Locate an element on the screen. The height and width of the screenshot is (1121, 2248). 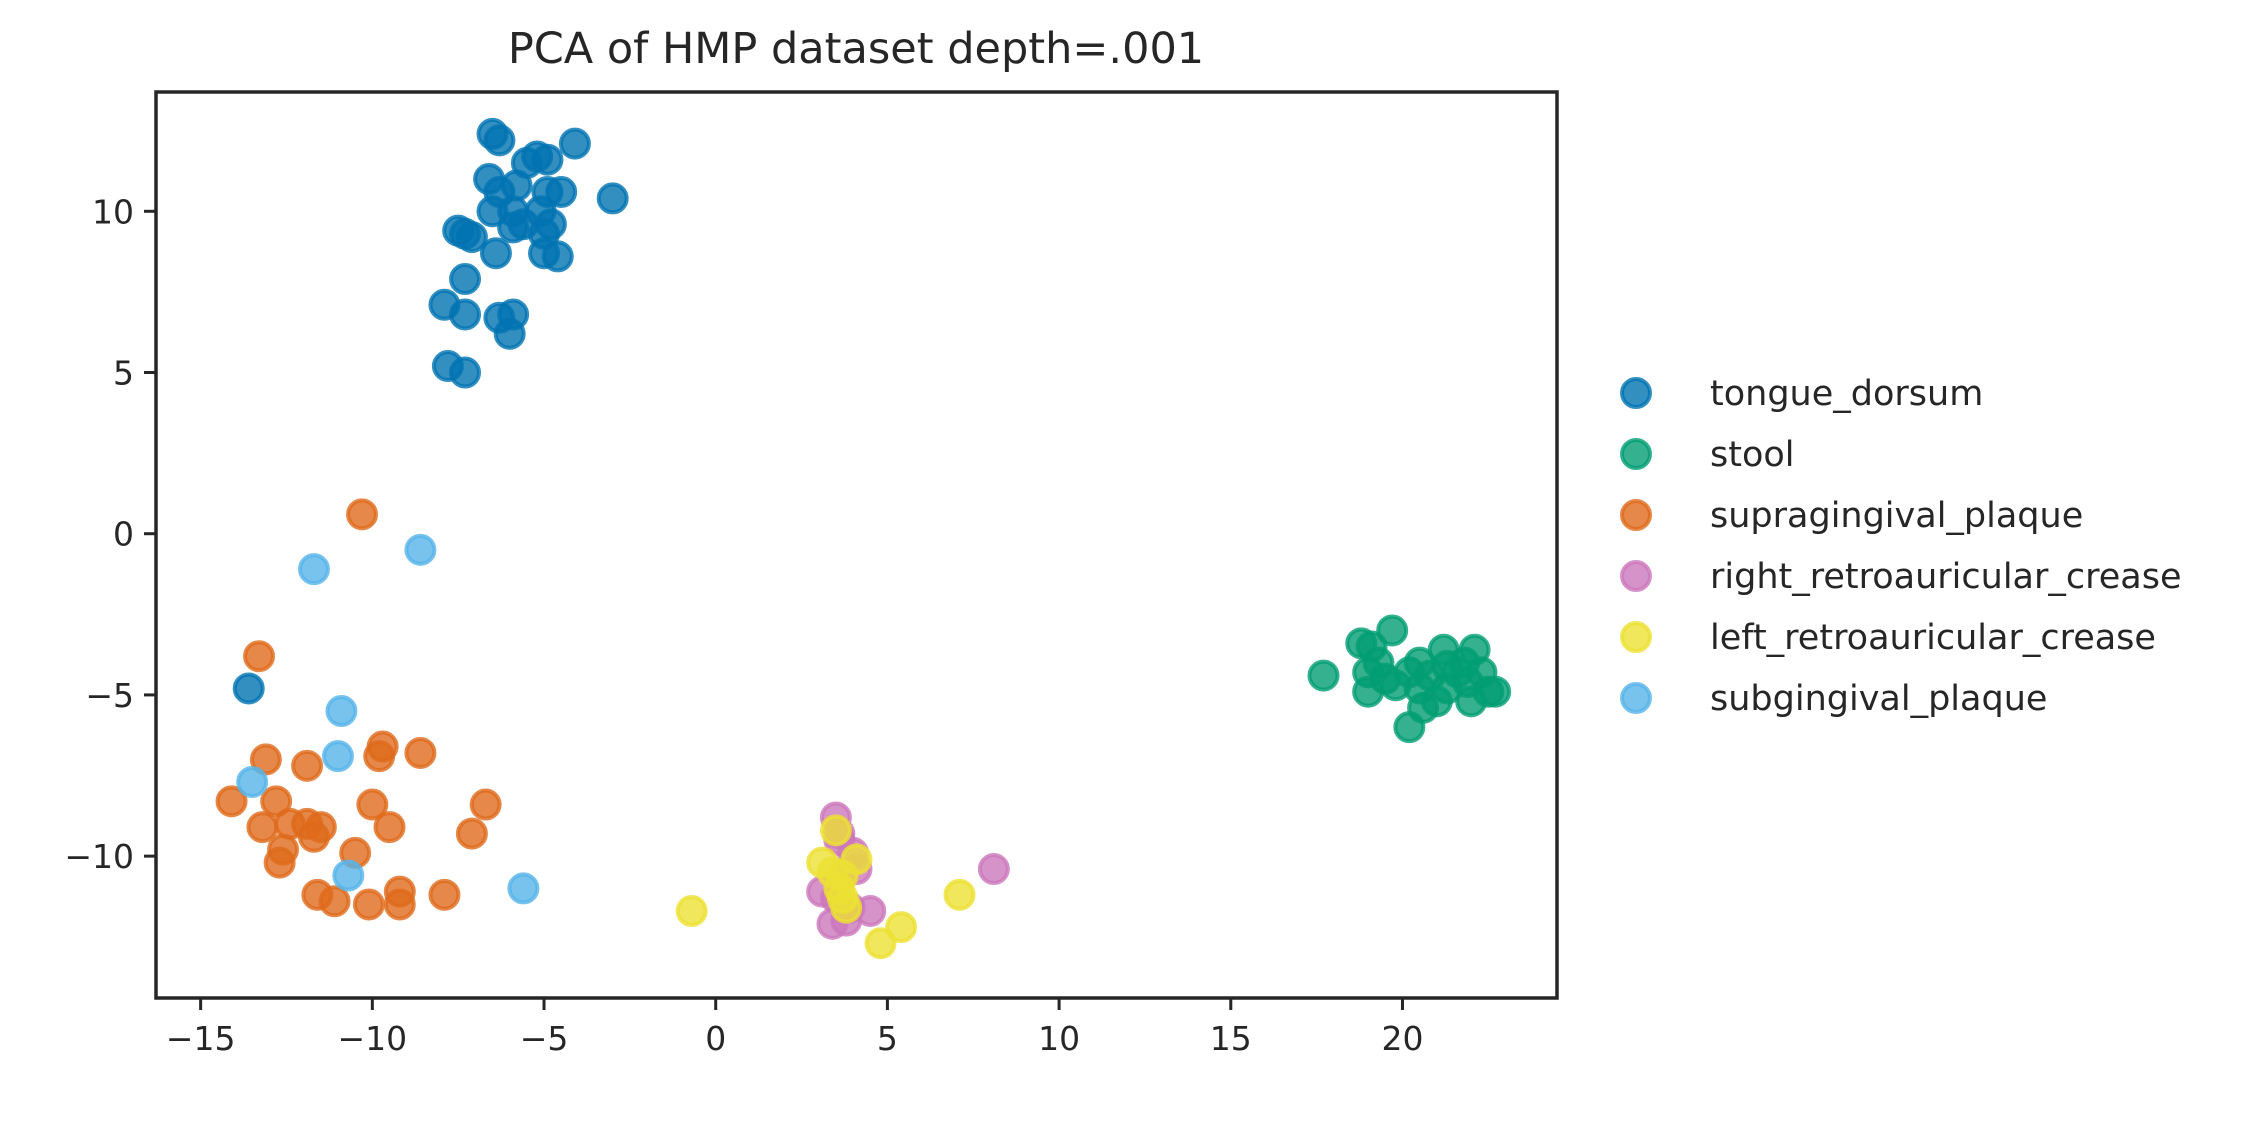
x-tick-label-1: −10 is located at coordinates (373, 1038).